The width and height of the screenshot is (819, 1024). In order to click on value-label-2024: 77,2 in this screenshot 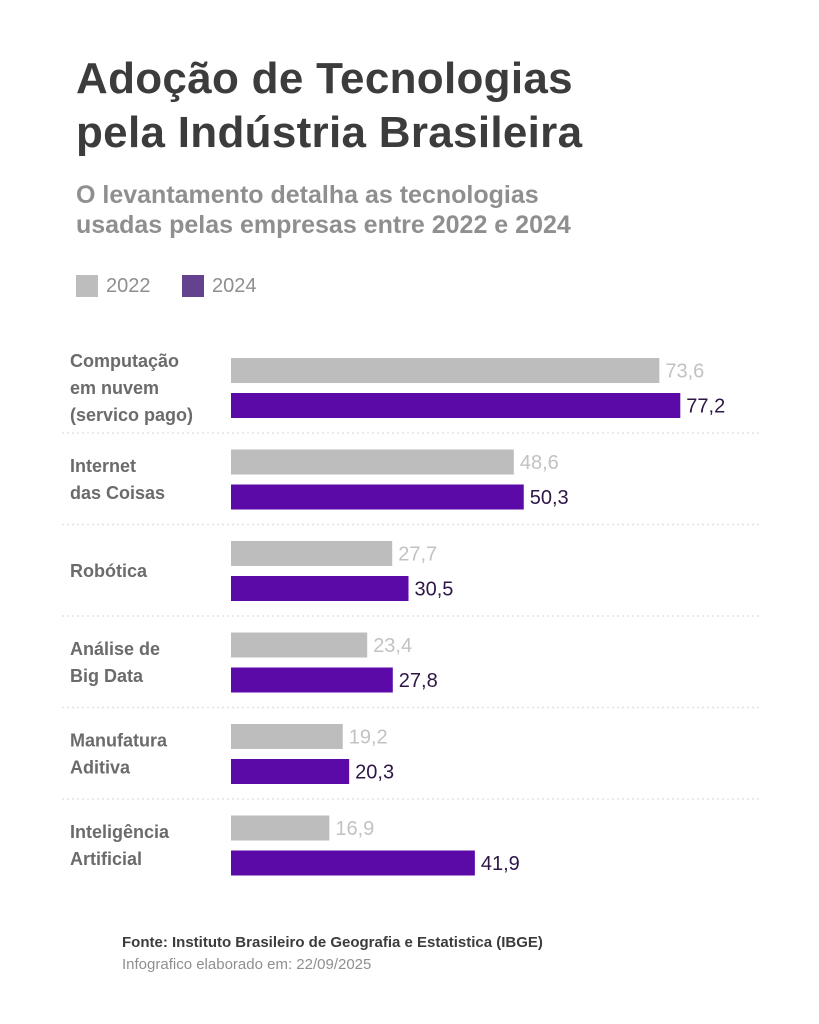, I will do `click(705, 407)`.